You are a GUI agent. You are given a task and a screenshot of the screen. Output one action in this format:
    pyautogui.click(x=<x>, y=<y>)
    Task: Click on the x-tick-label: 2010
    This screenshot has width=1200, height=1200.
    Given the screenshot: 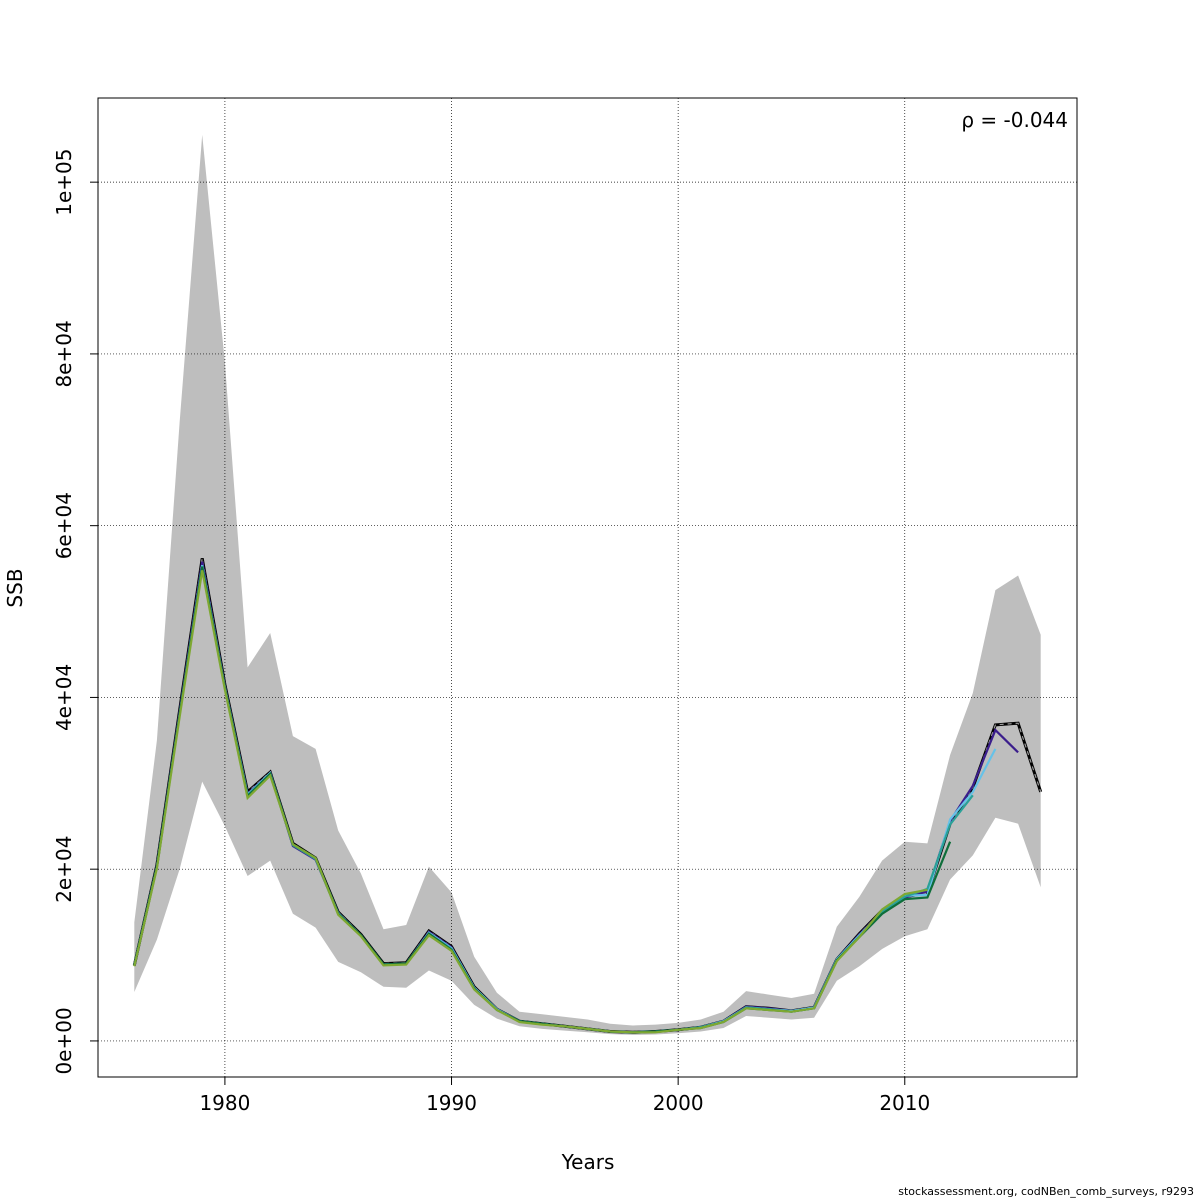 What is the action you would take?
    pyautogui.click(x=904, y=1103)
    